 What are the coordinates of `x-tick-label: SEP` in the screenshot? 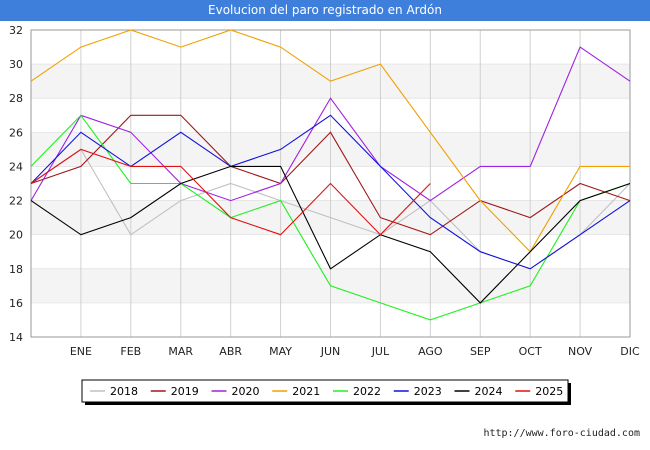 It's located at (480, 351).